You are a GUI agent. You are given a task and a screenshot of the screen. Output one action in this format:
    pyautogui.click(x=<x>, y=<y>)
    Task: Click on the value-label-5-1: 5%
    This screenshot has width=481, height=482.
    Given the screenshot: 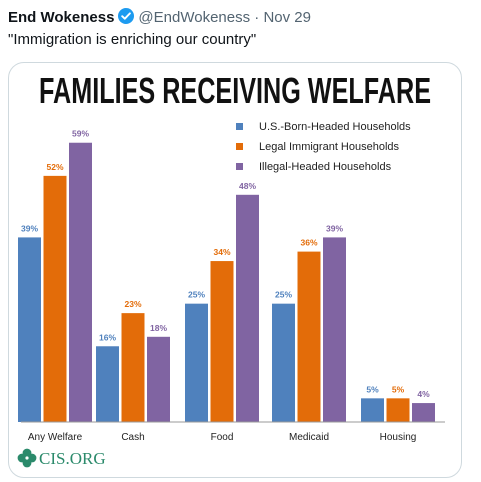 What is the action you would take?
    pyautogui.click(x=372, y=389)
    